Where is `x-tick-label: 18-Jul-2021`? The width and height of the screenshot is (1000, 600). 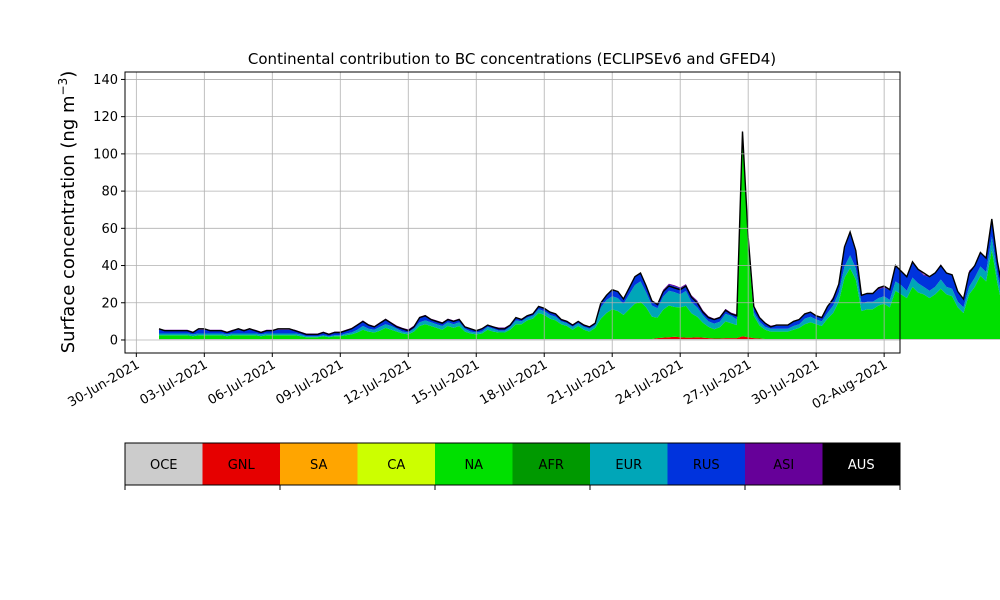 x-tick-label: 18-Jul-2021 is located at coordinates (513, 382).